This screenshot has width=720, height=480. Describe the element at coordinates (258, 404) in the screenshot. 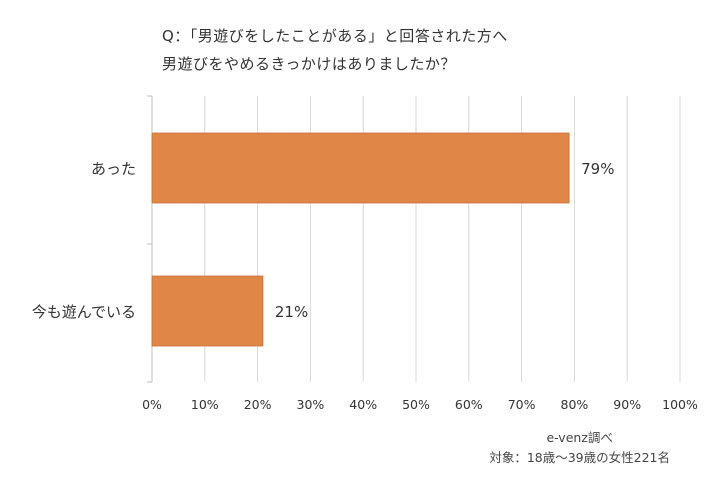

I see `x-tick-label: 20%` at that location.